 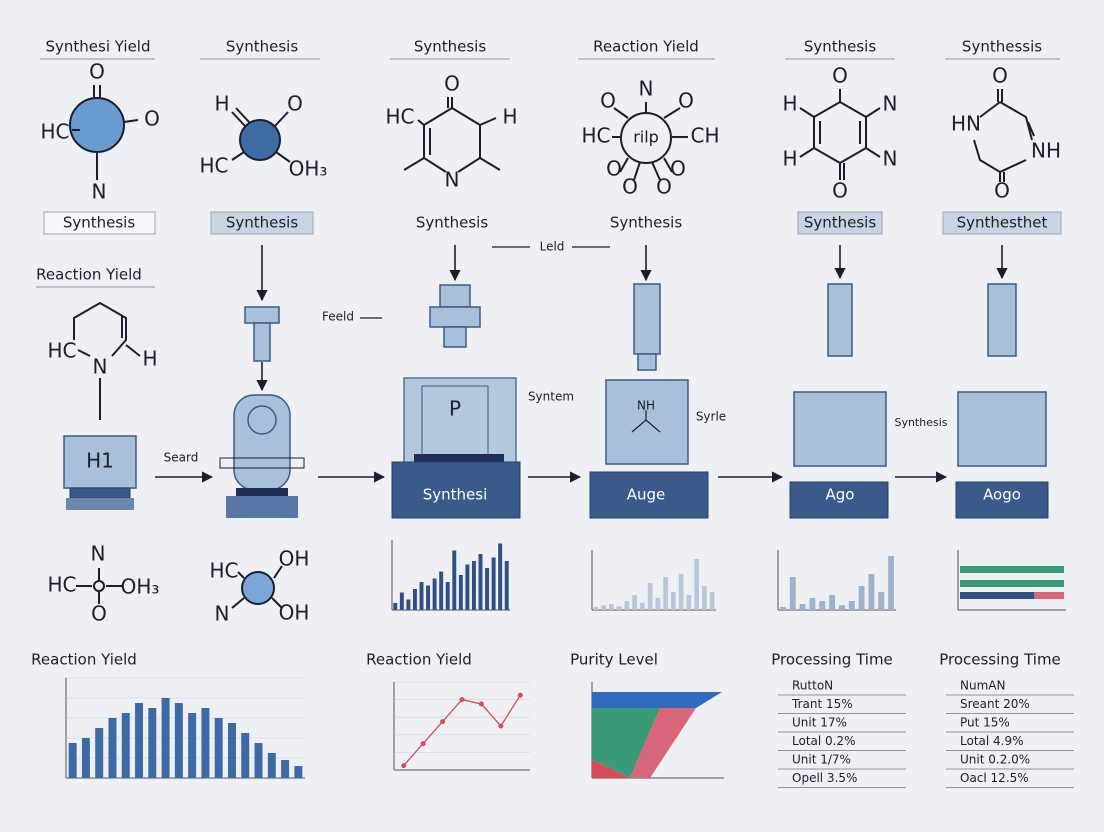 What do you see at coordinates (985, 723) in the screenshot?
I see `table-cell: Put 15%` at bounding box center [985, 723].